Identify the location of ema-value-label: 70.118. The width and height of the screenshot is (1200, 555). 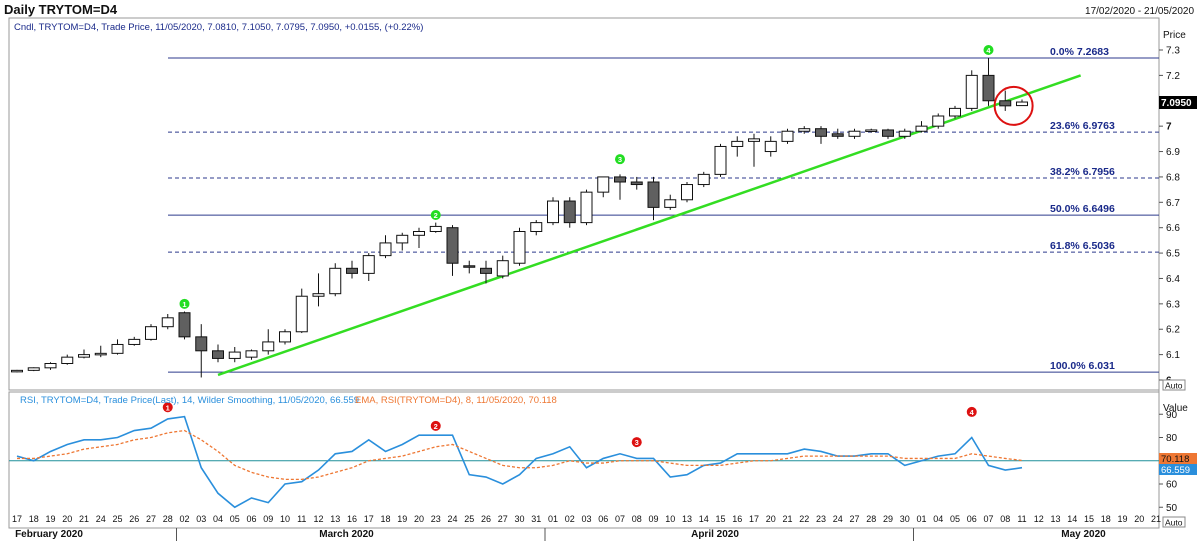
(1175, 459).